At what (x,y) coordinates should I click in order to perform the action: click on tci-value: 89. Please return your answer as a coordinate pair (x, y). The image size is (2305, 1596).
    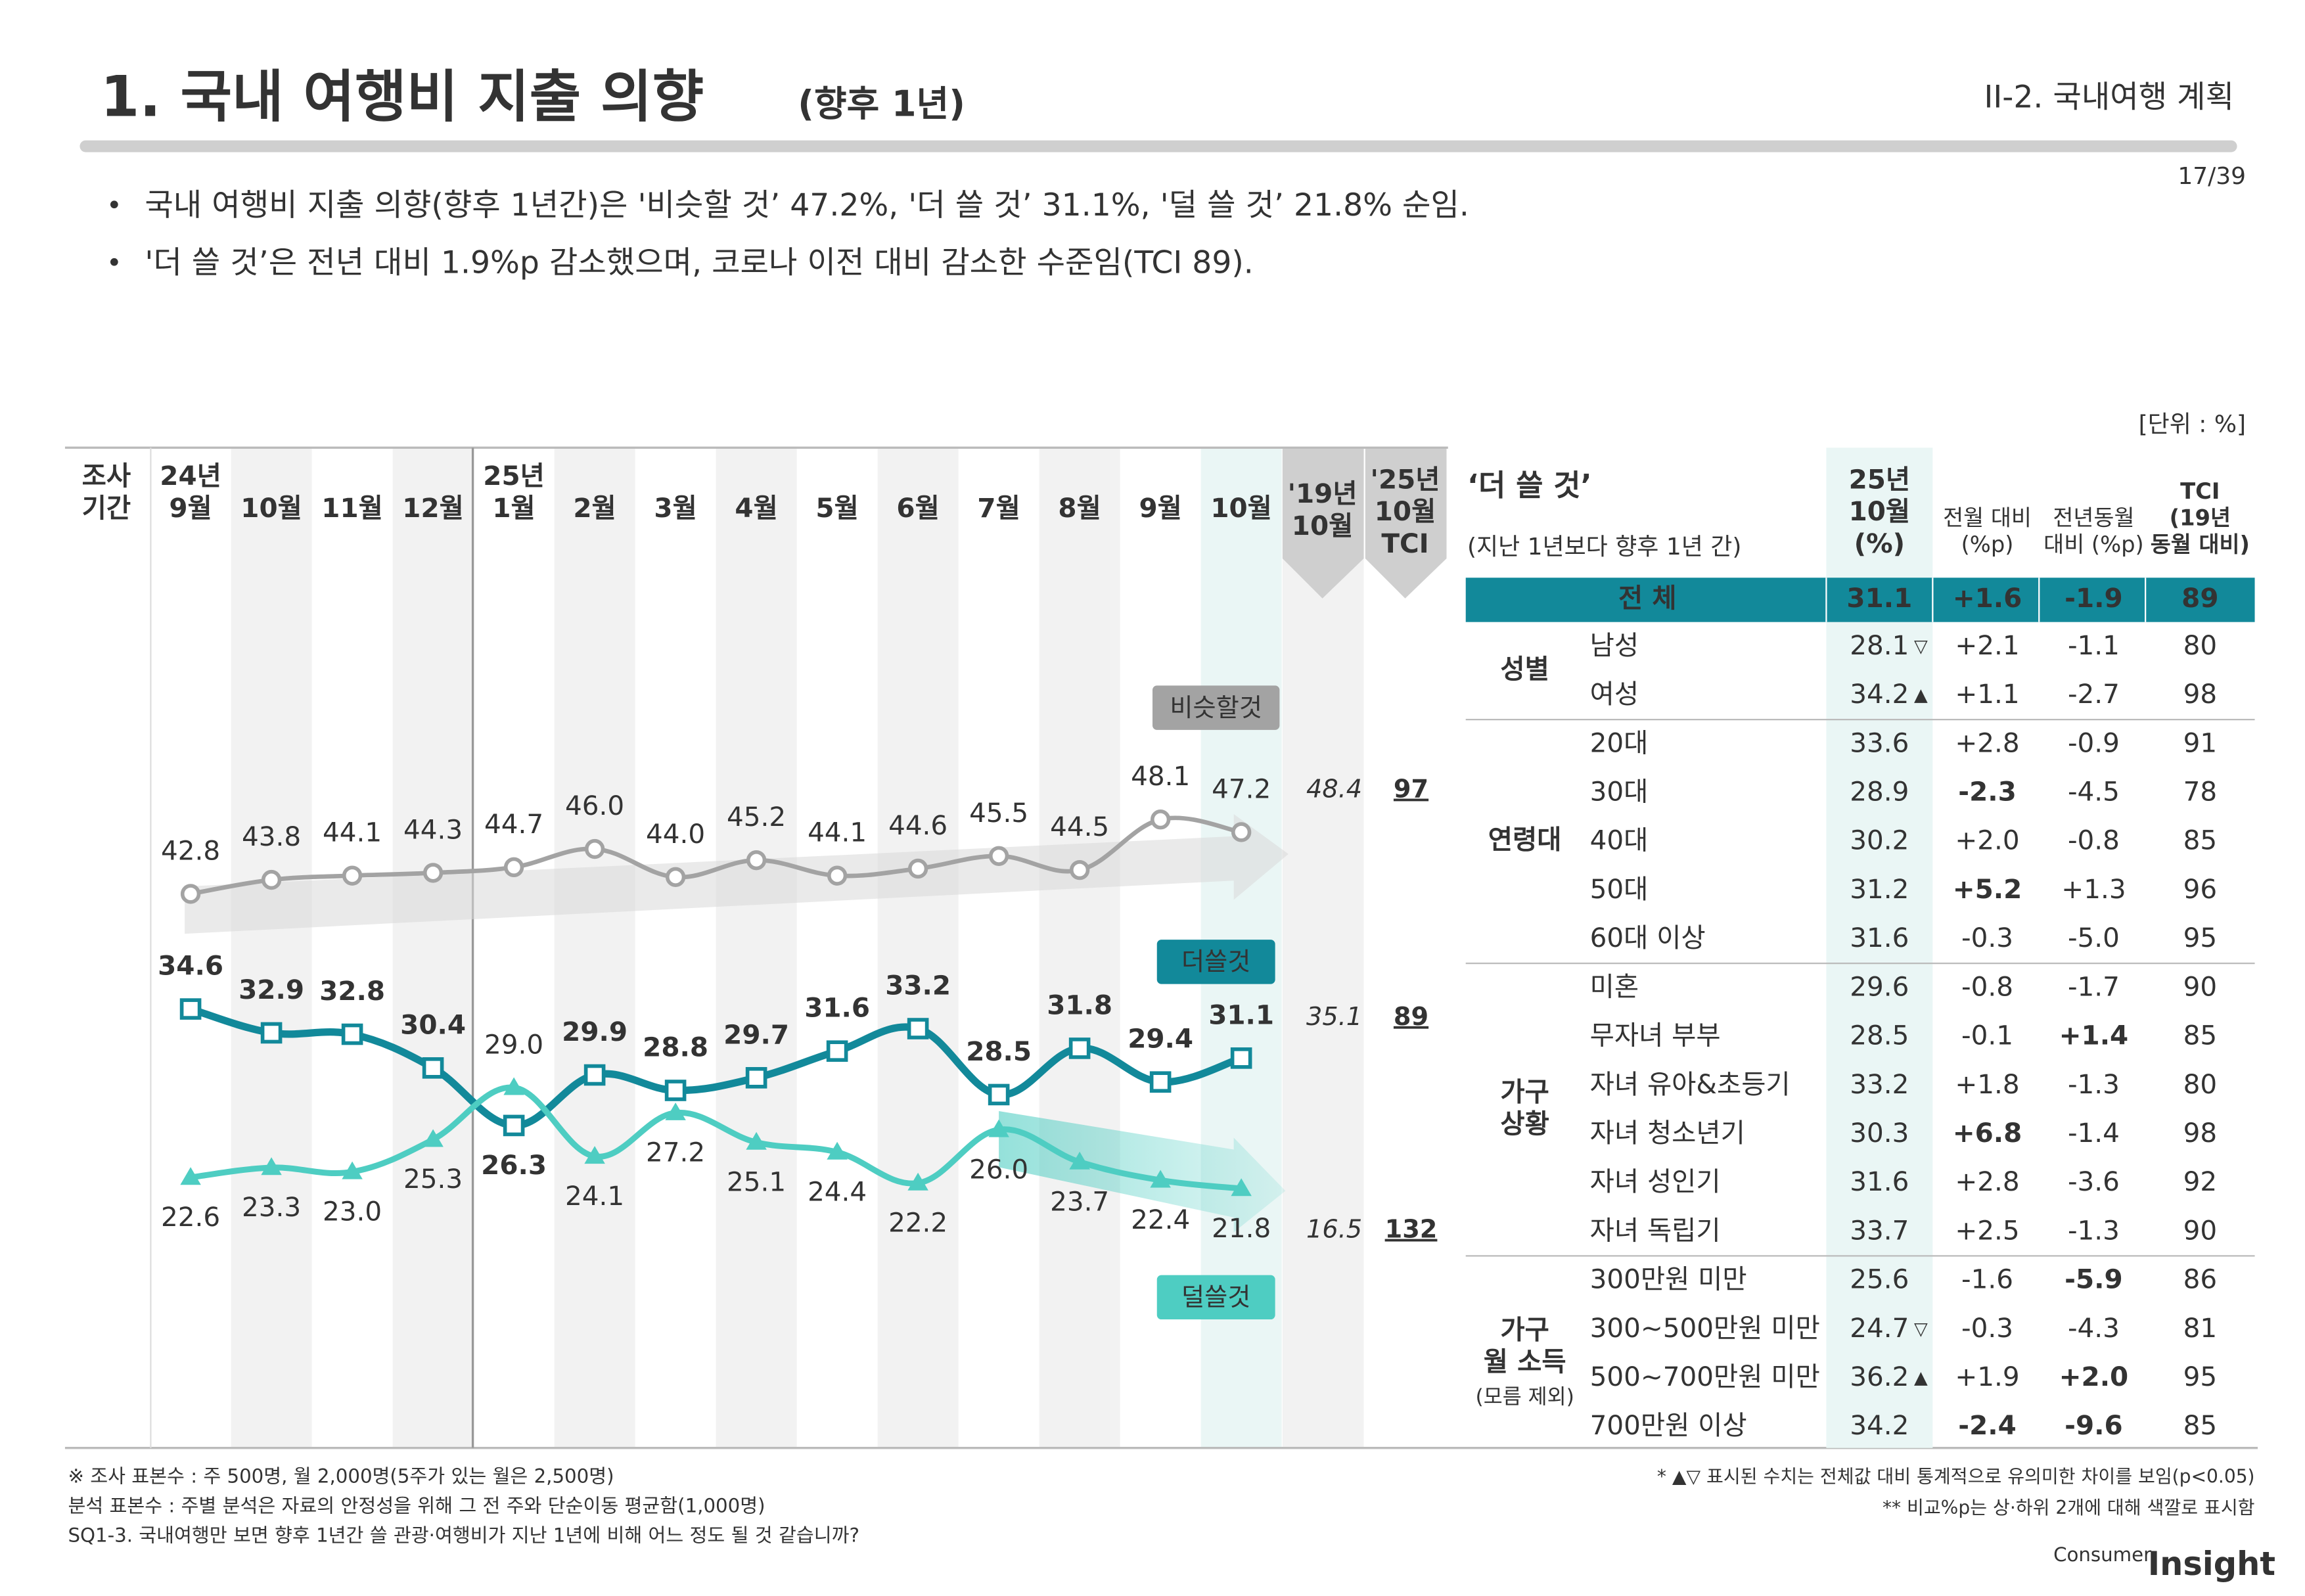
    Looking at the image, I should click on (1411, 1017).